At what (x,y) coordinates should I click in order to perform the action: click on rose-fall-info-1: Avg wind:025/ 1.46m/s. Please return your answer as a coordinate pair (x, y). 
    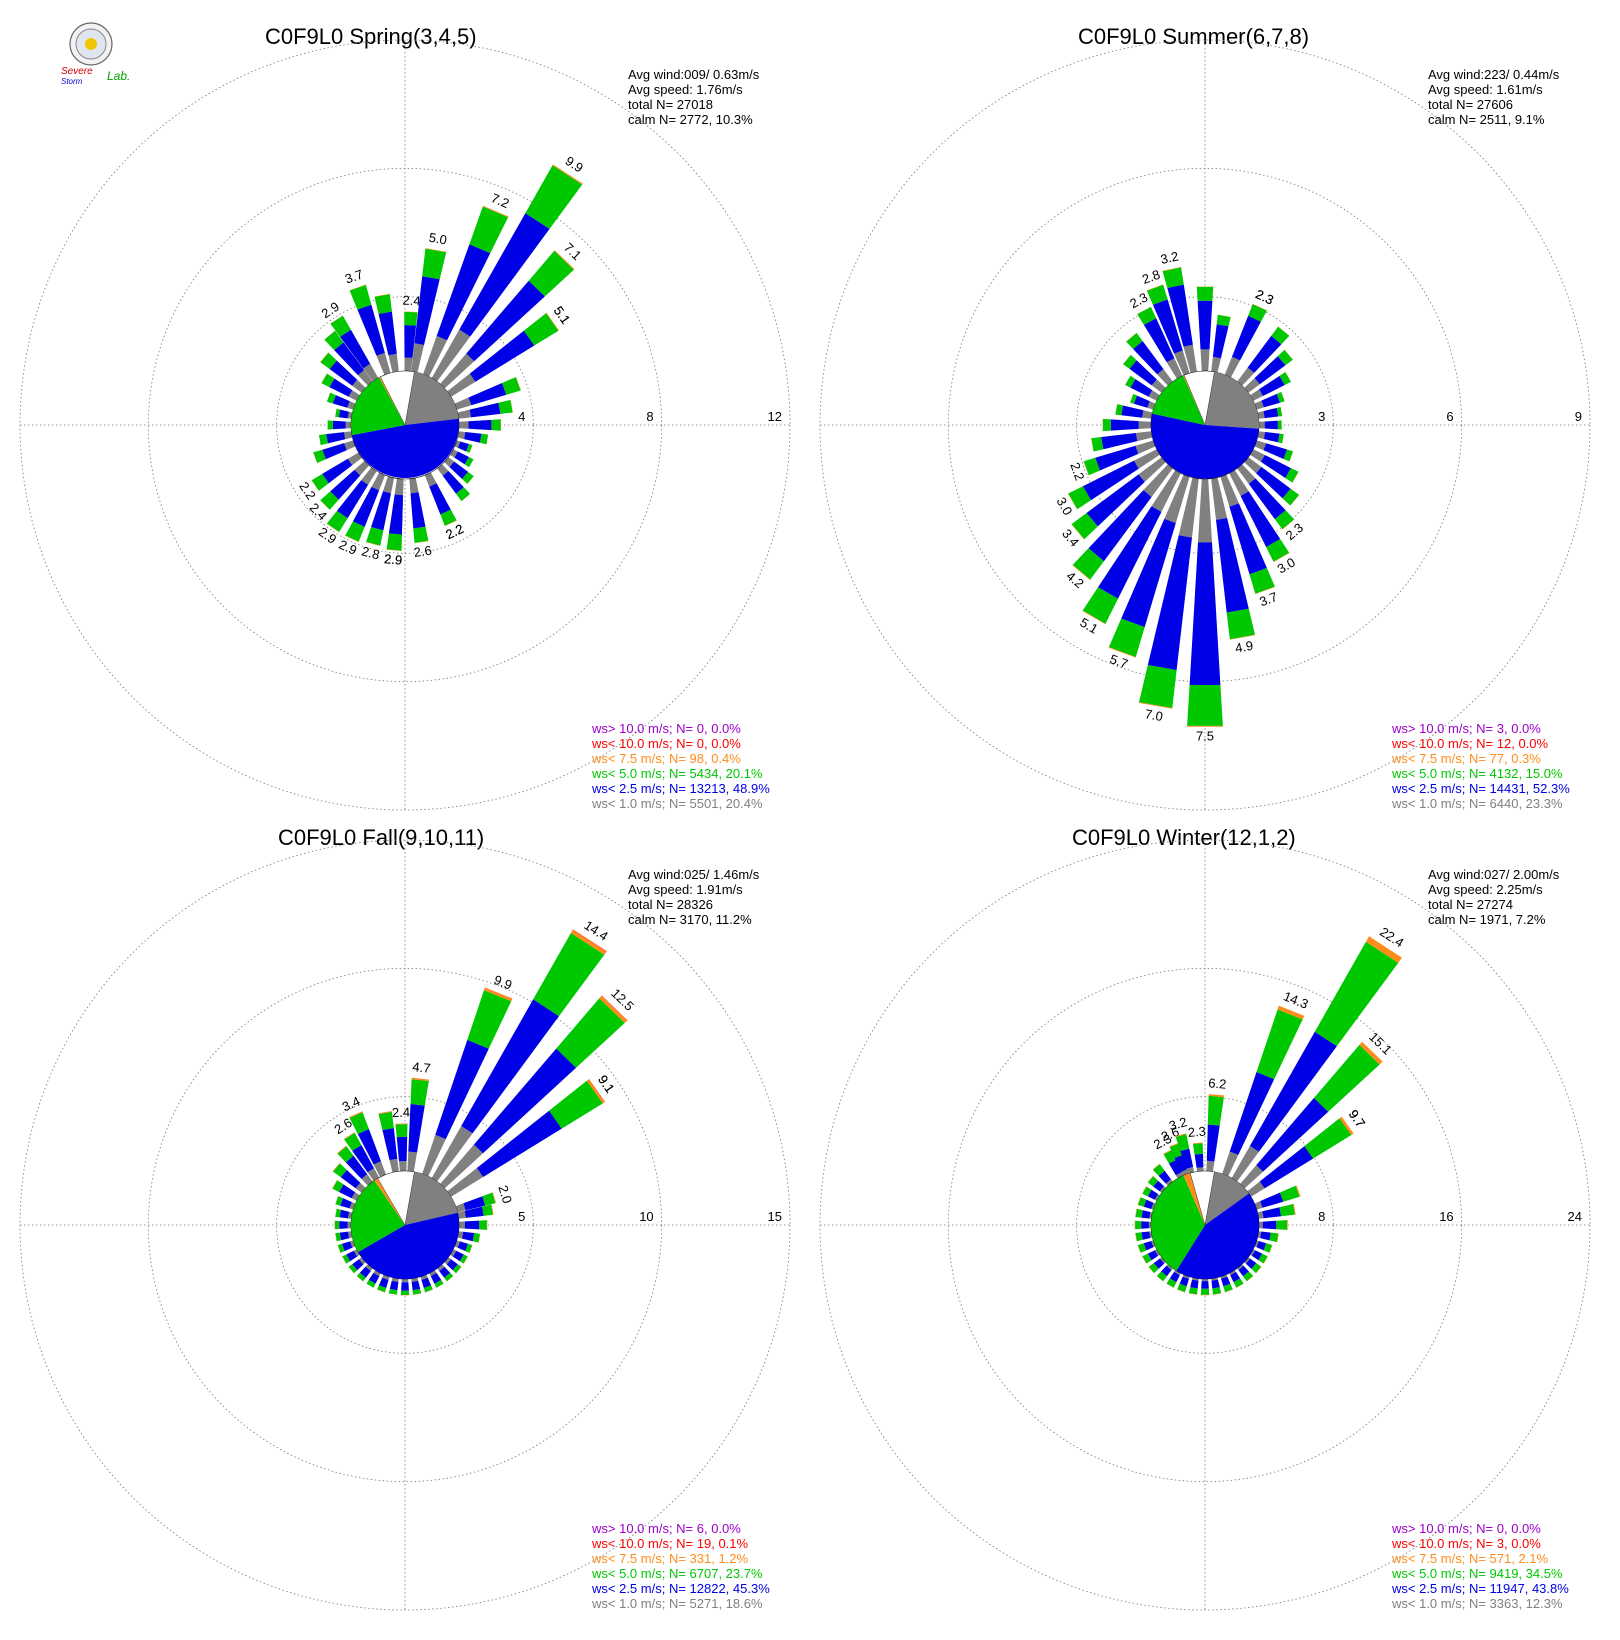
    Looking at the image, I should click on (694, 874).